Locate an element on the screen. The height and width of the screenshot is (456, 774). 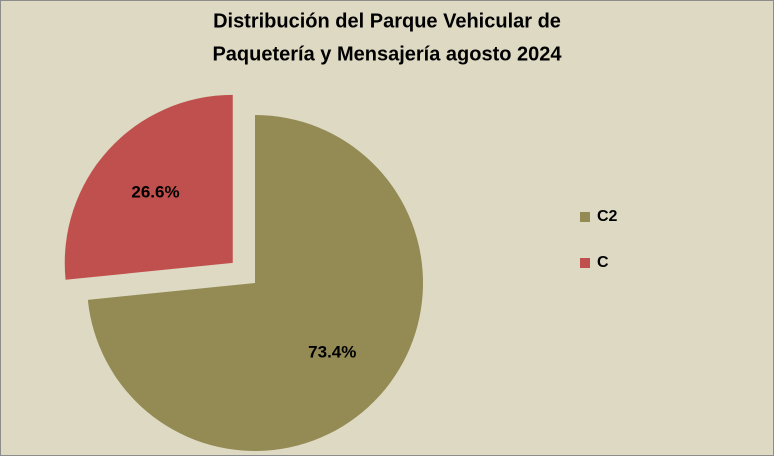
pie-slice is located at coordinates (148, 187).